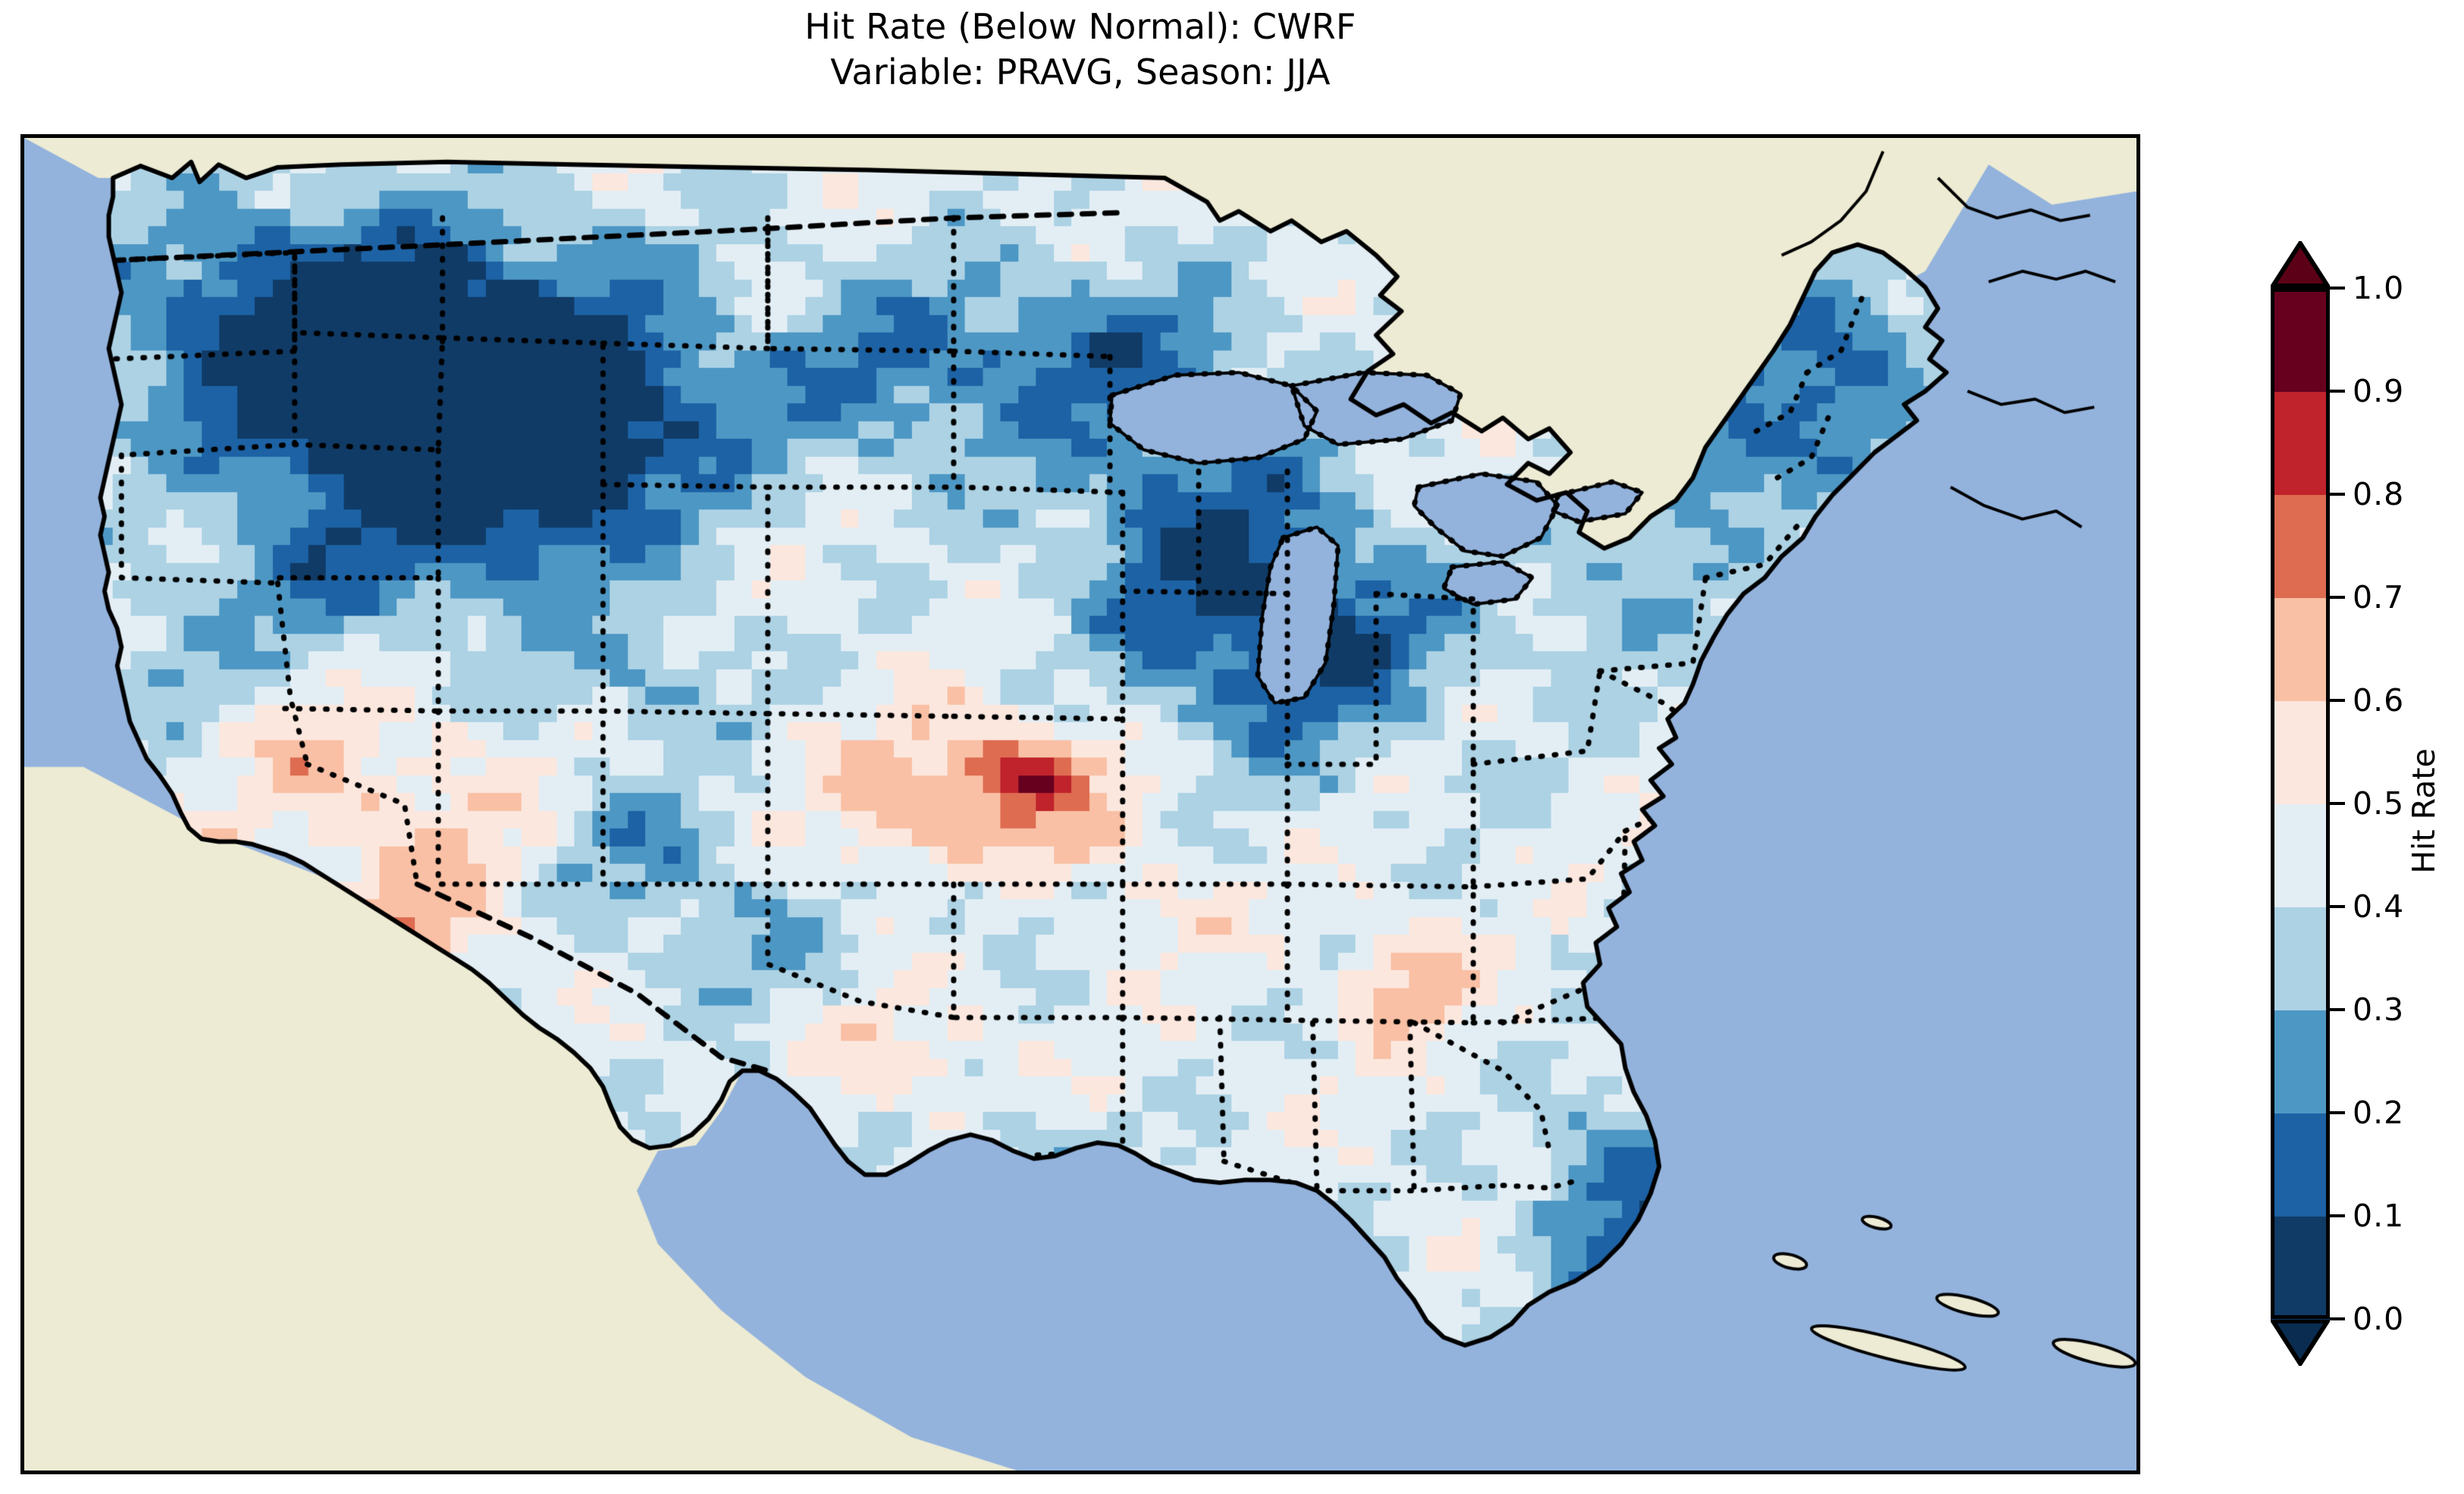  What do you see at coordinates (2379, 1319) in the screenshot?
I see `colorbar-tick-label: 0.0` at bounding box center [2379, 1319].